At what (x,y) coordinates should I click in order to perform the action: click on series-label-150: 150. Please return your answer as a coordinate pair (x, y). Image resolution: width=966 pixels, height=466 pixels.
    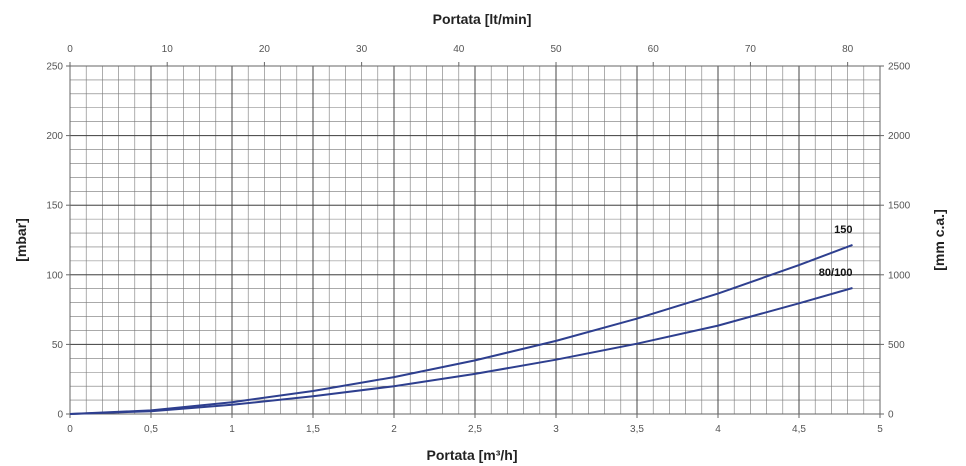
    Looking at the image, I should click on (843, 230).